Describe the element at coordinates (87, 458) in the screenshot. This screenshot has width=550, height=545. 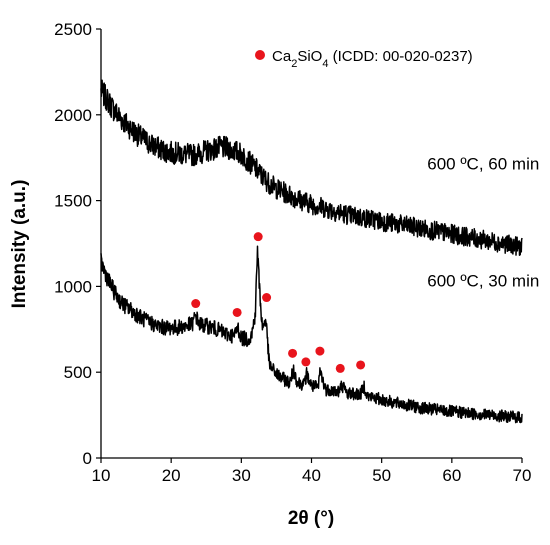
I see `y-tick-label: 0` at that location.